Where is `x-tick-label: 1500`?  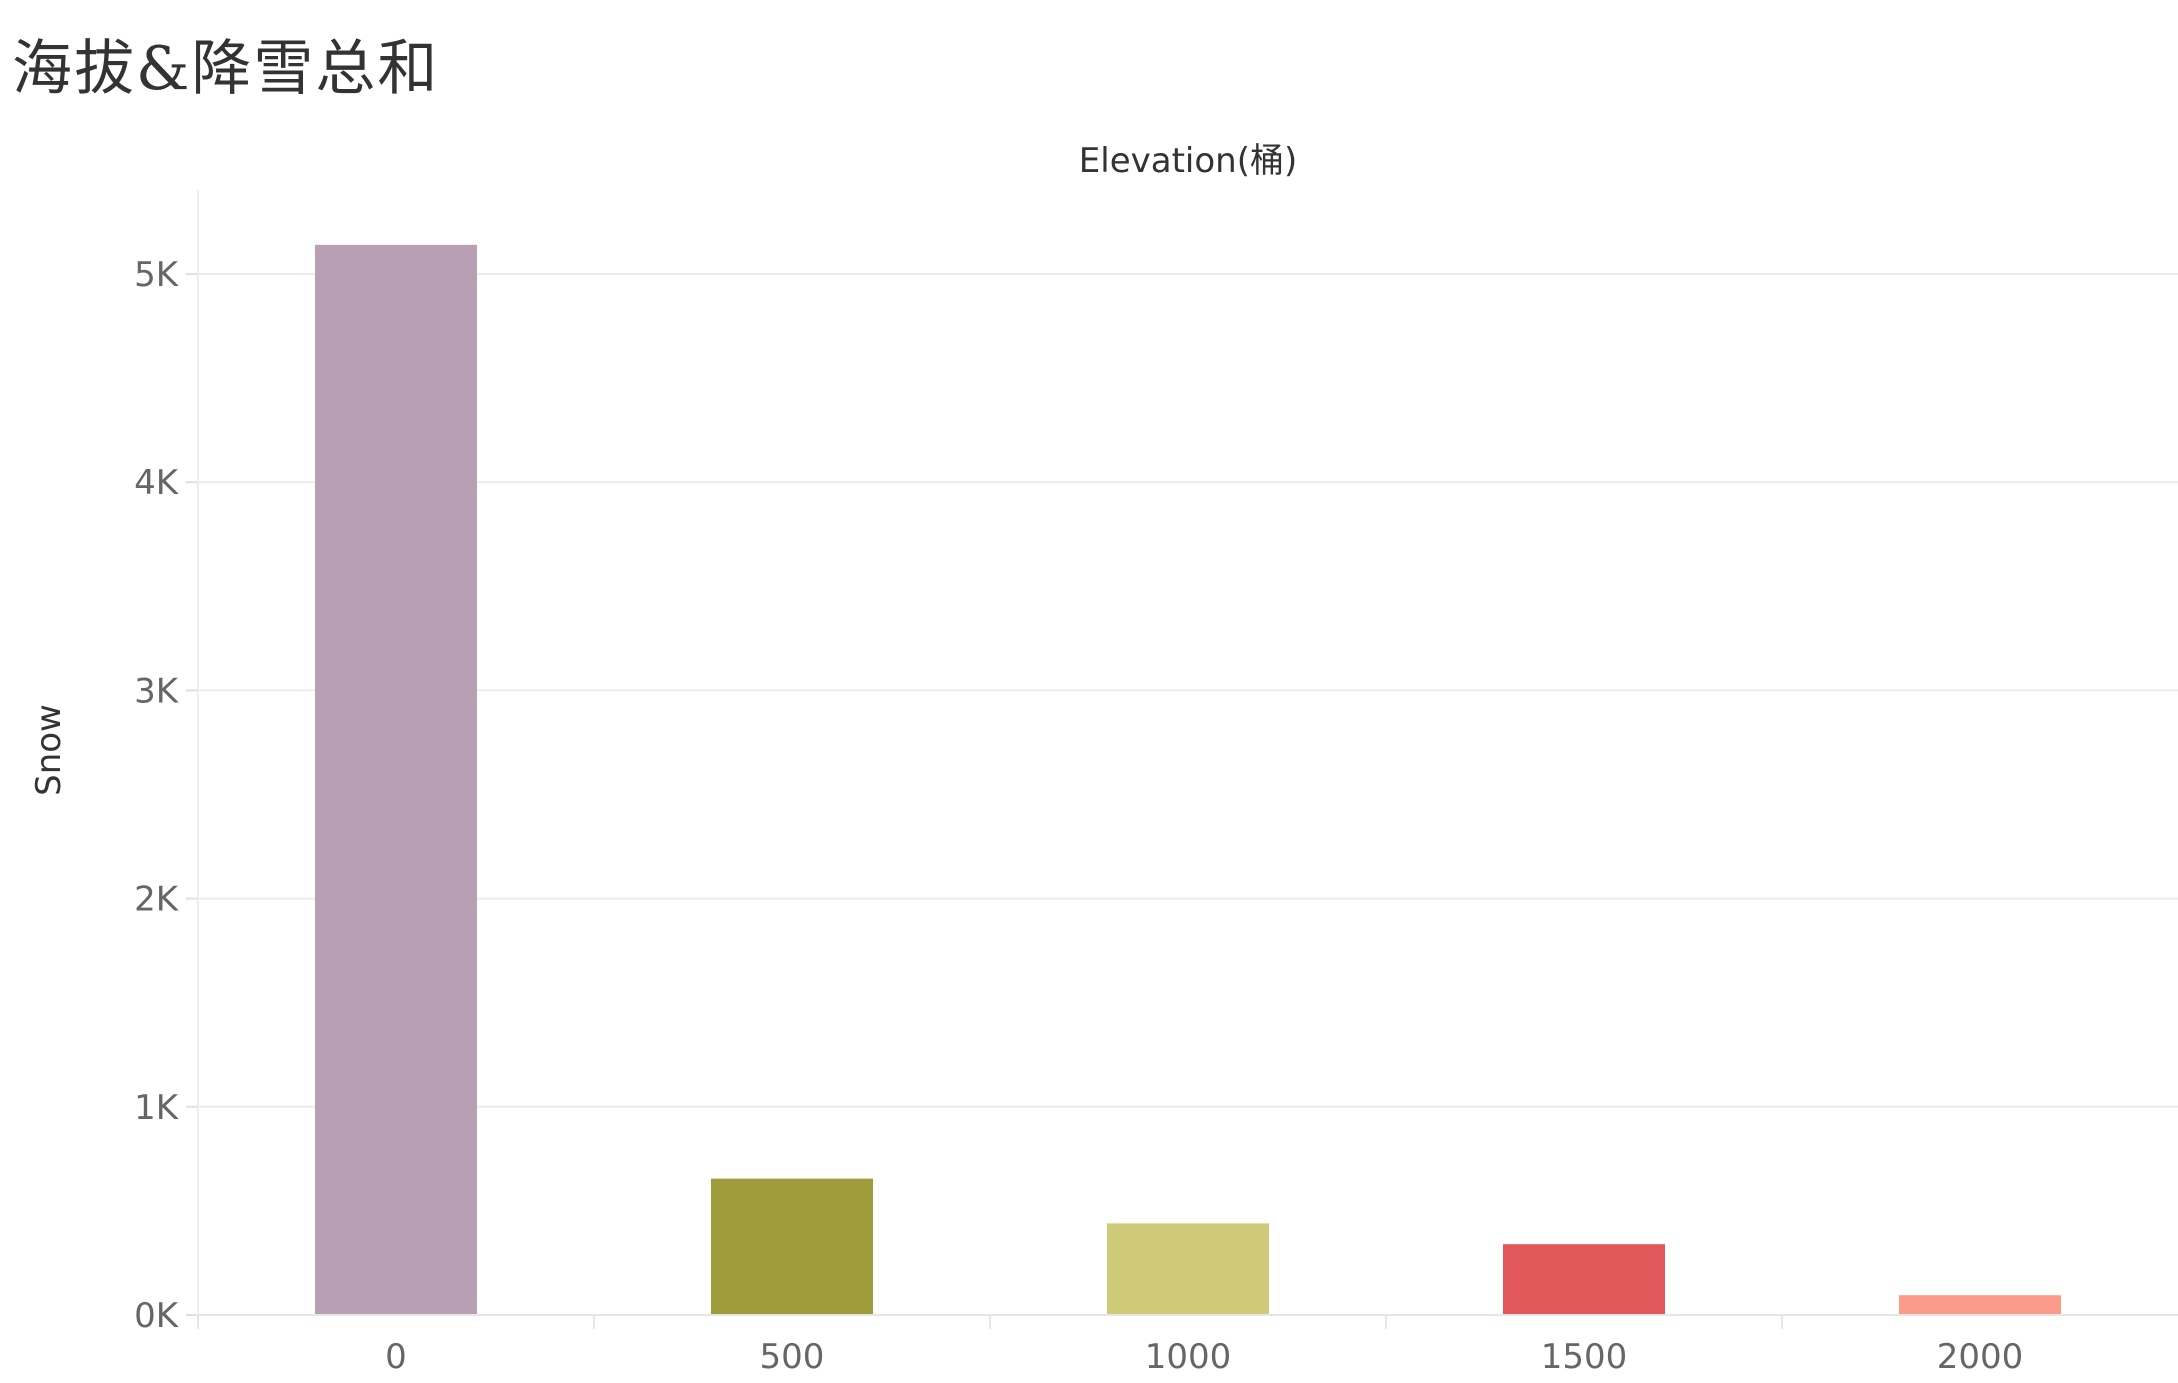 x-tick-label: 1500 is located at coordinates (1584, 1357).